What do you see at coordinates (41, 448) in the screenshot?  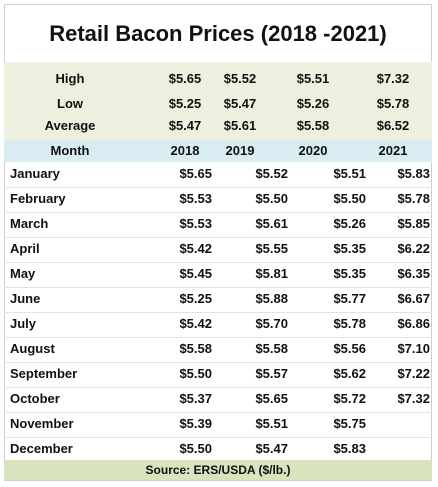 I see `month-label: December` at bounding box center [41, 448].